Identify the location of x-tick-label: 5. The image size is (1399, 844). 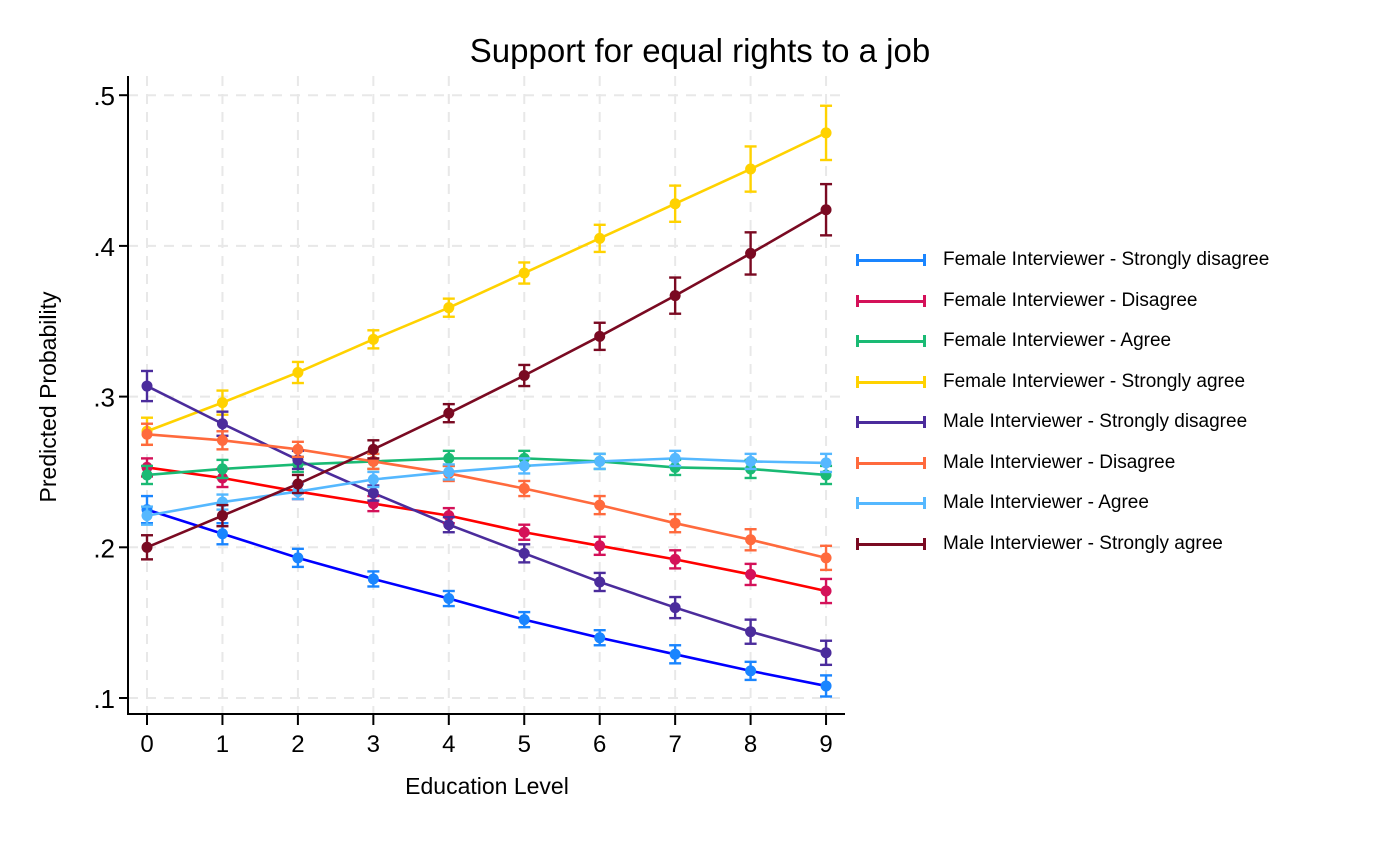
(524, 744).